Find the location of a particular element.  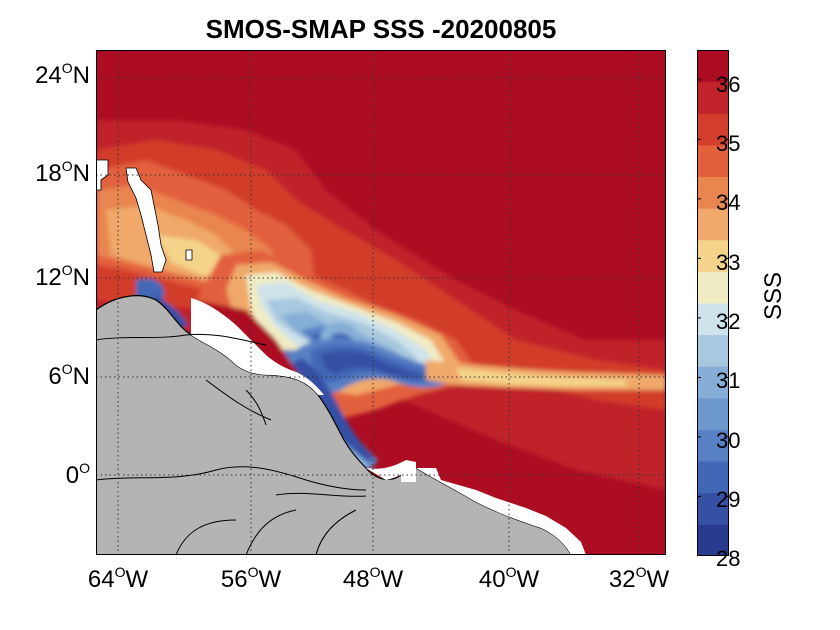

colorbar-tick-29: 29 is located at coordinates (728, 499).